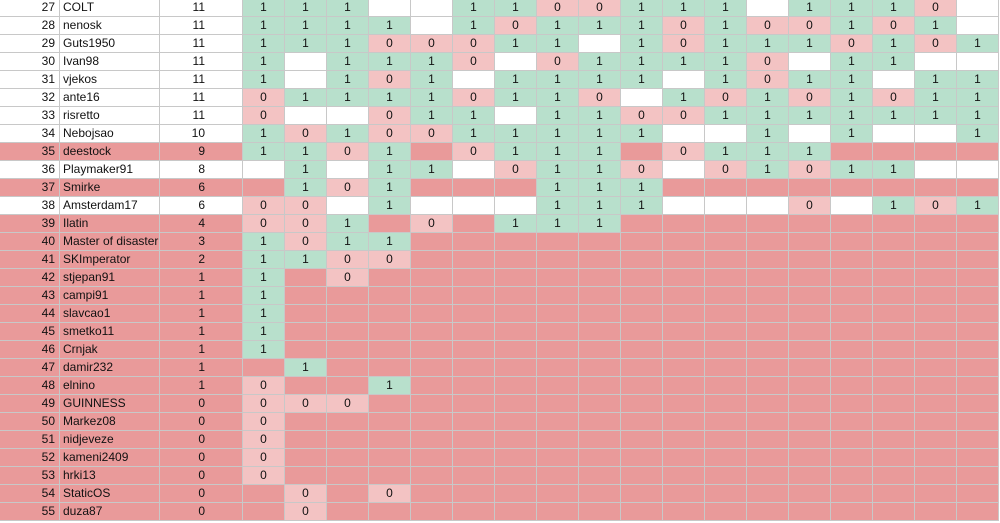 This screenshot has height=523, width=1000. Describe the element at coordinates (30, 170) in the screenshot. I see `rank-cell: 36` at that location.